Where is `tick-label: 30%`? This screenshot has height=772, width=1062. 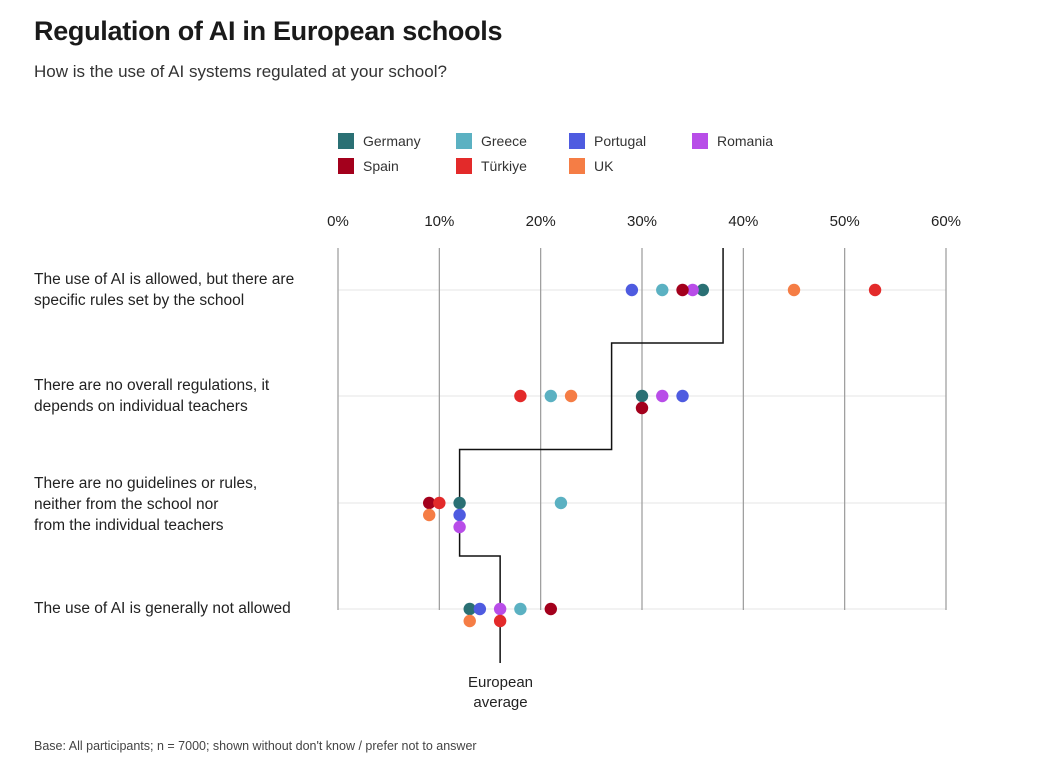 tick-label: 30% is located at coordinates (642, 221).